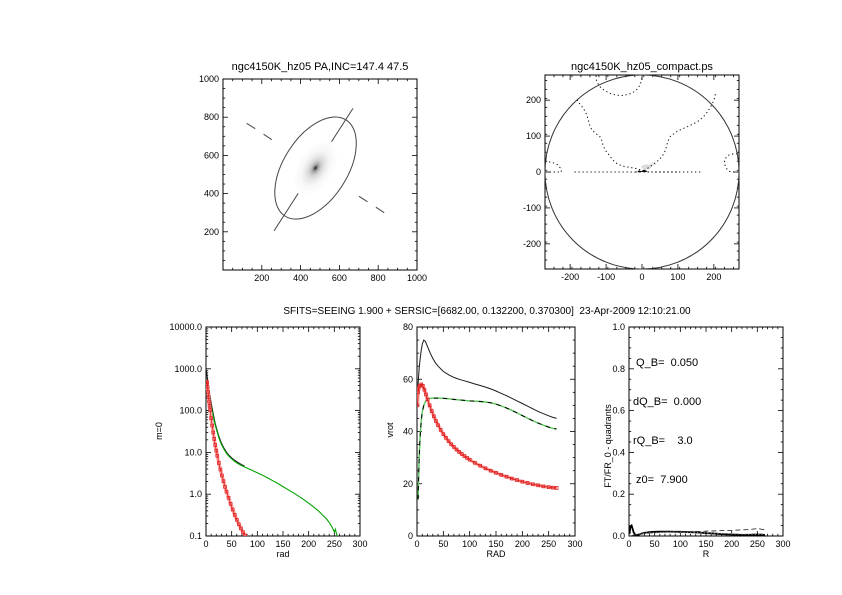 Image resolution: width=842 pixels, height=595 pixels. What do you see at coordinates (608, 446) in the screenshot?
I see `quadrants-yaxis-label: FT/FR_0 - quadrants` at bounding box center [608, 446].